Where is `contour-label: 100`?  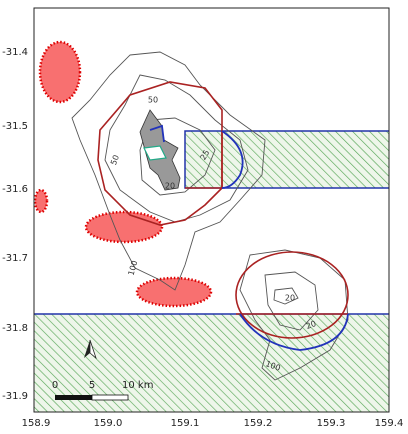 contour-label: 100 is located at coordinates (133, 267).